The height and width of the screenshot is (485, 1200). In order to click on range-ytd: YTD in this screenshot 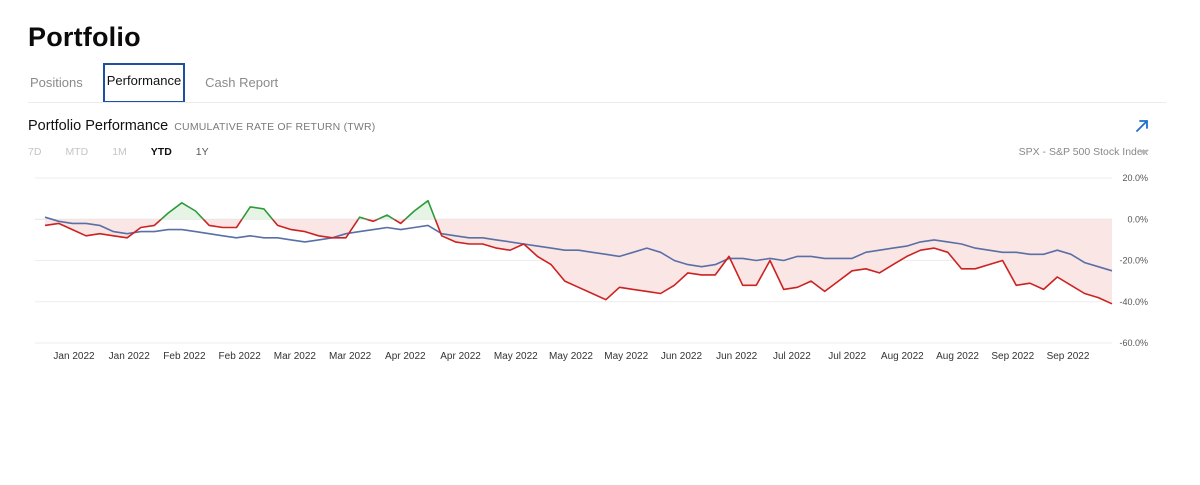, I will do `click(161, 152)`.